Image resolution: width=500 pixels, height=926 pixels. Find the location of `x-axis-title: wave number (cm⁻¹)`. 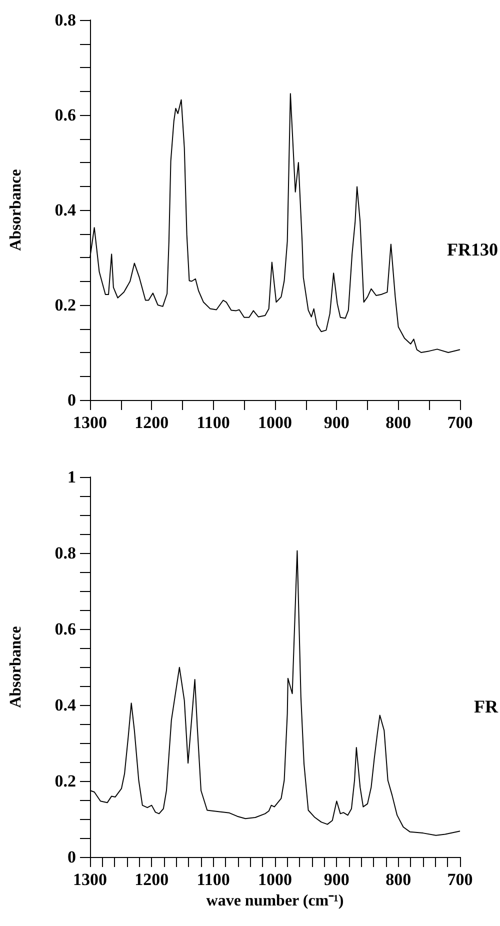

x-axis-title: wave number (cm⁻¹) is located at coordinates (275, 901).